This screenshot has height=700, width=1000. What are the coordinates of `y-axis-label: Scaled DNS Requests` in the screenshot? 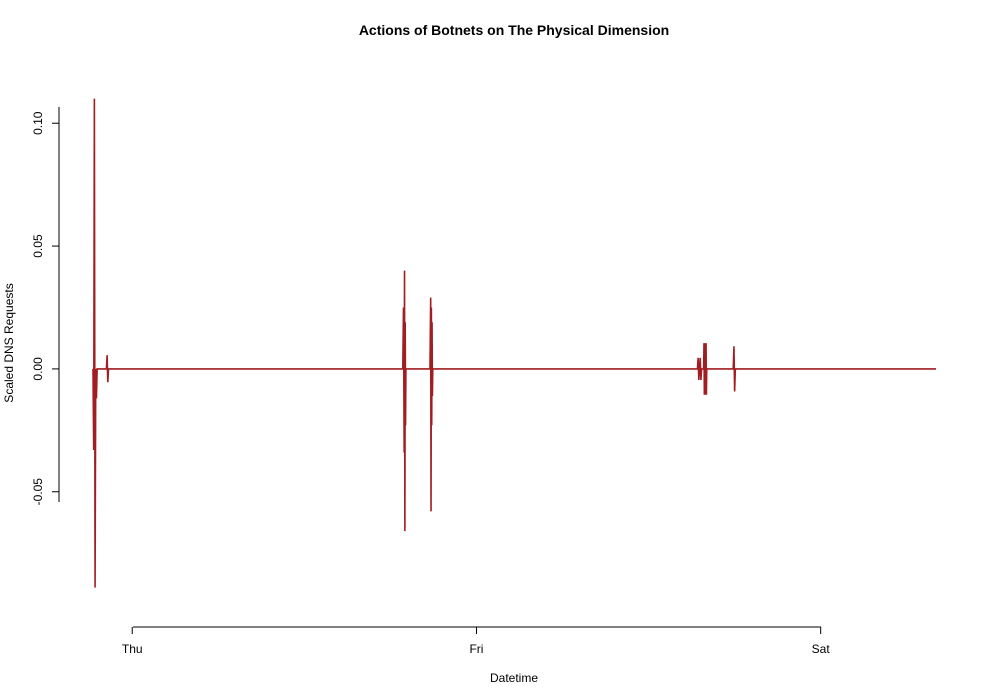 It's located at (9, 342).